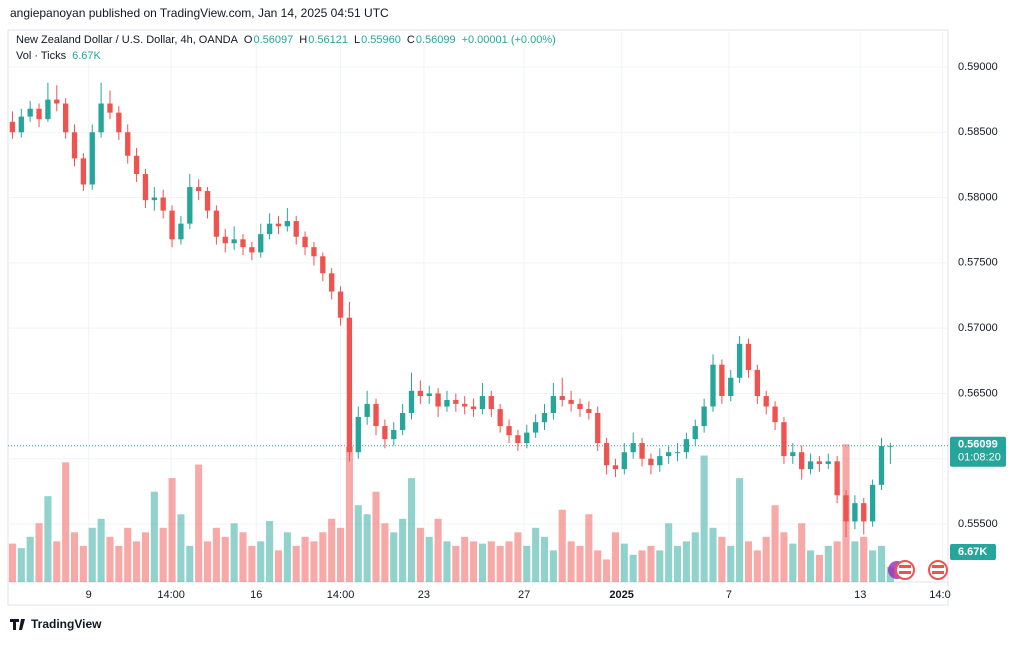 The width and height of the screenshot is (1024, 646). What do you see at coordinates (979, 458) in the screenshot?
I see `countdown: 01:08:20` at bounding box center [979, 458].